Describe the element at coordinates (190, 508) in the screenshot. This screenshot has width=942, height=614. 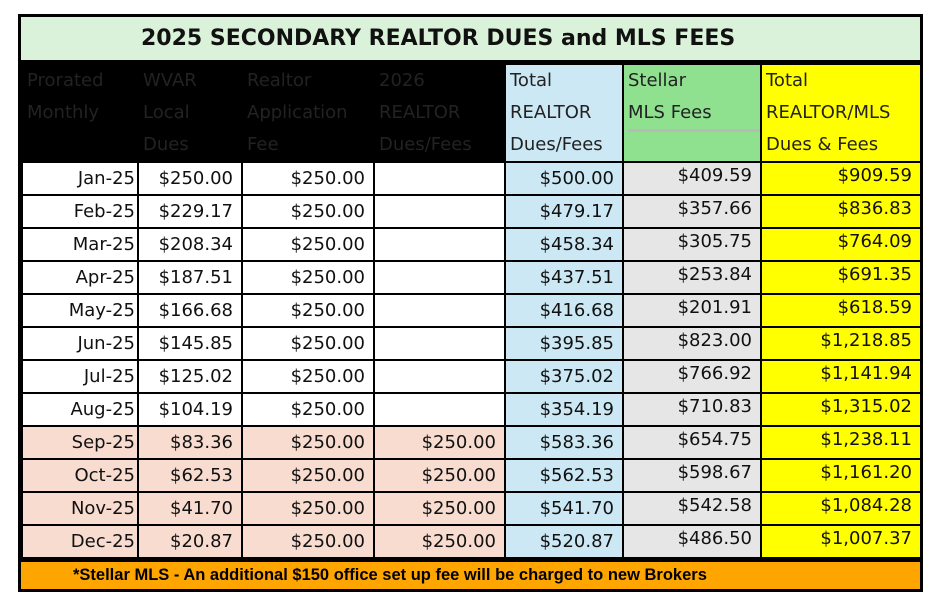
I see `local-dues-cell: $41.70` at that location.